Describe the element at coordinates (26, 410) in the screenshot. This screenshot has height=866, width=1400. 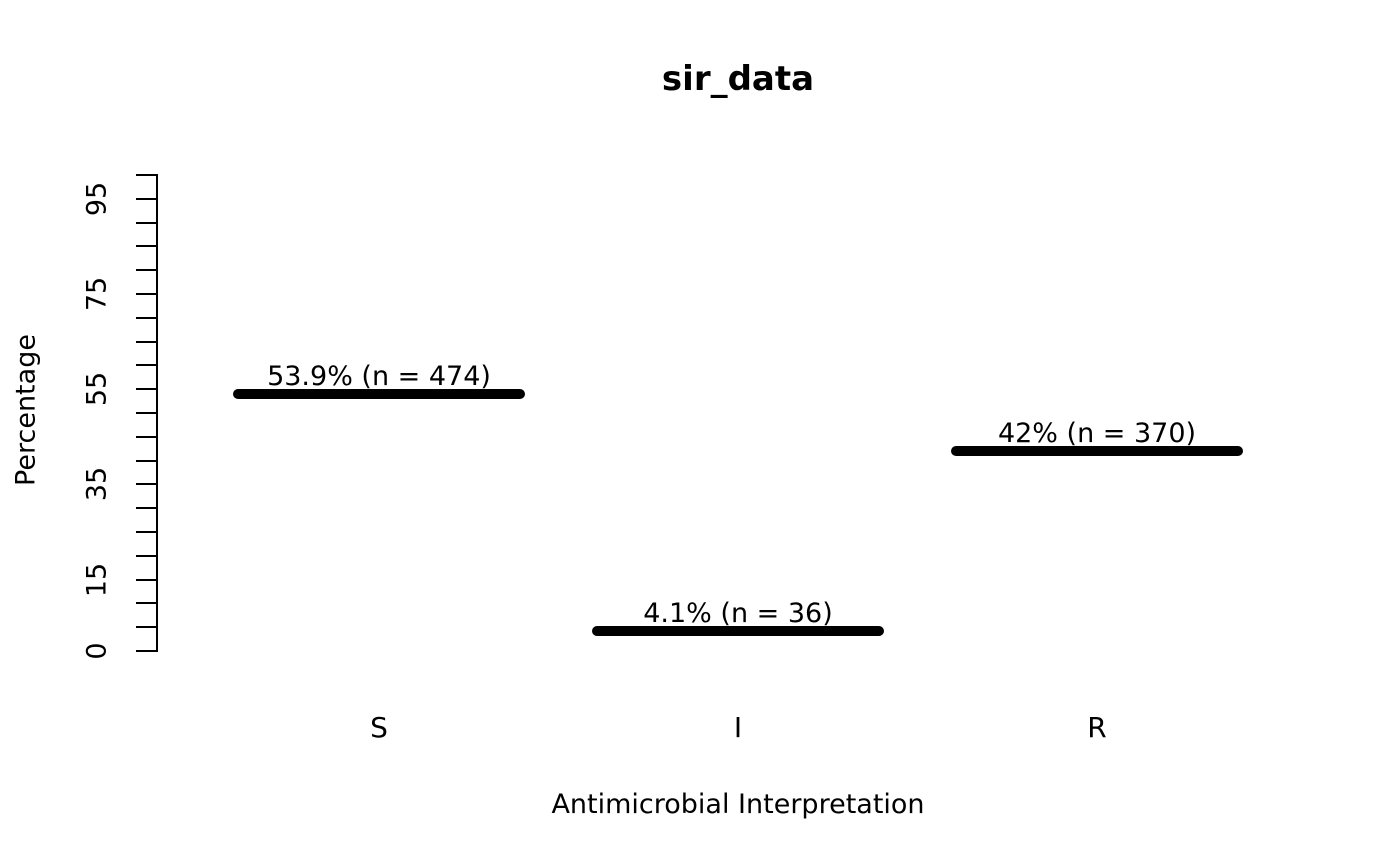
I see `y-axis-title: Percentage` at that location.